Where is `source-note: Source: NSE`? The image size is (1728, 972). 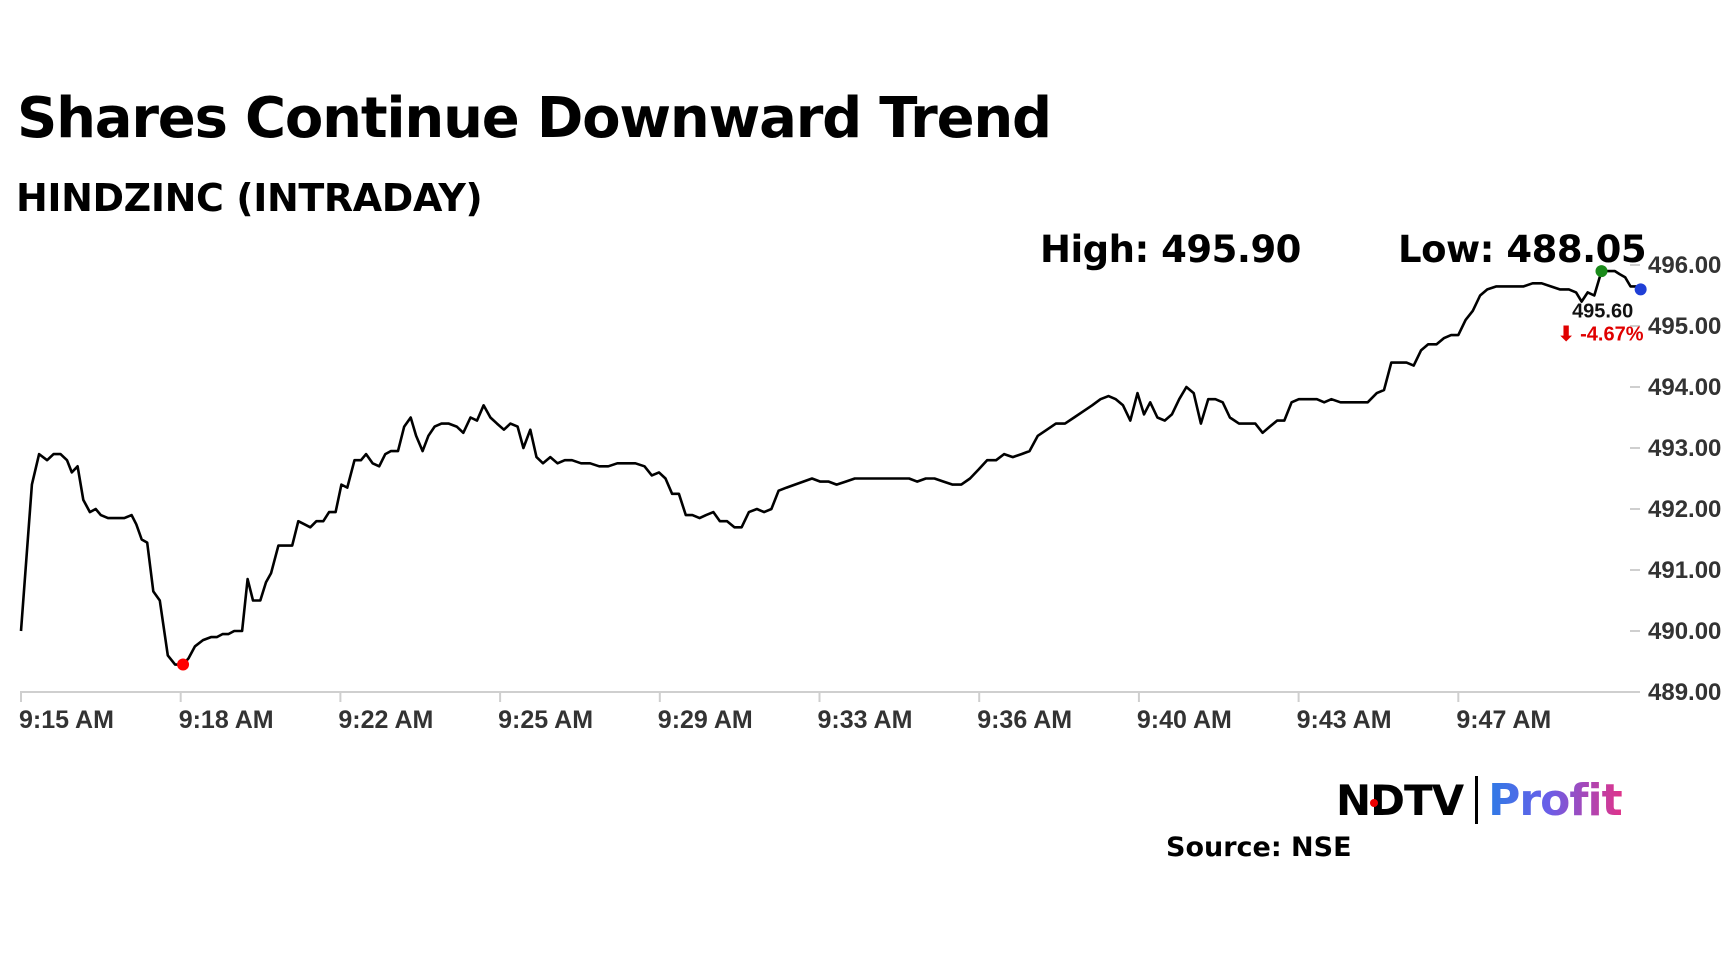 source-note: Source: NSE is located at coordinates (1259, 847).